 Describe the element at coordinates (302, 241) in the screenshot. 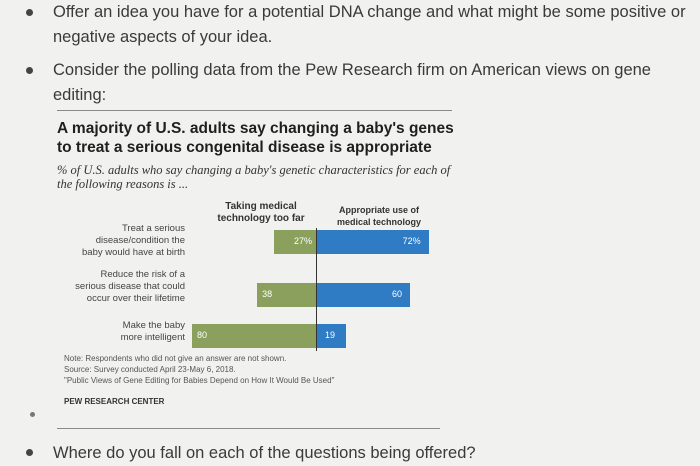

I see `bar-value-label: 27%` at that location.